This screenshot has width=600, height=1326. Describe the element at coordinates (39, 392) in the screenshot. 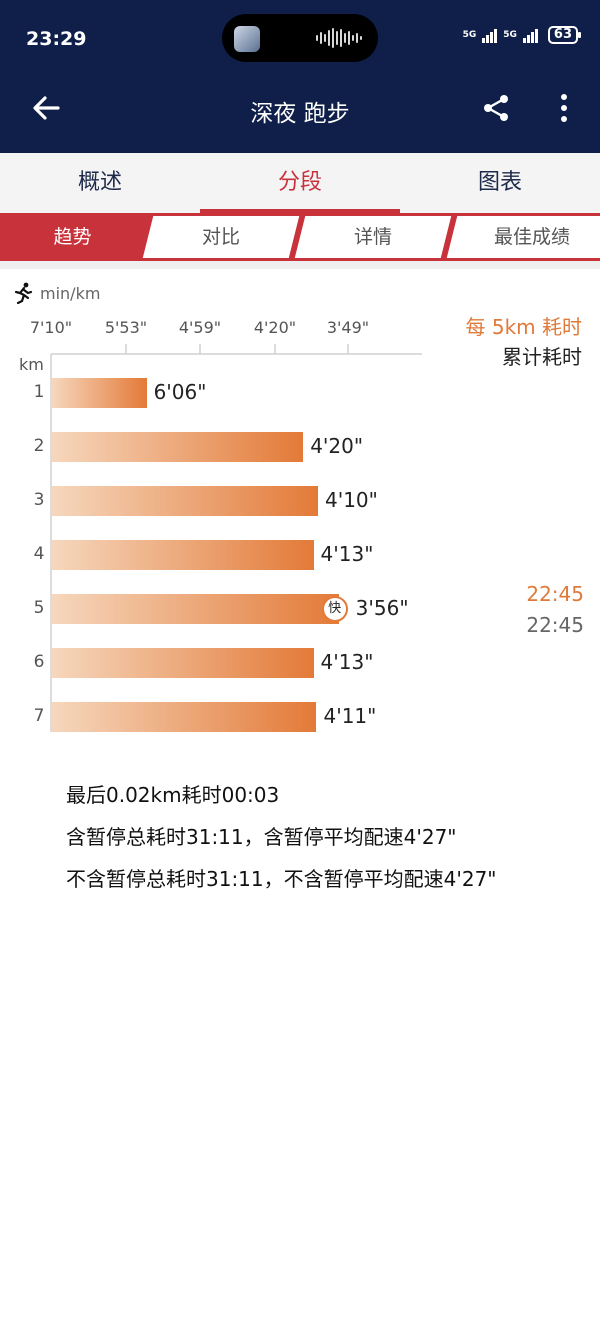

I see `km-row-label: 1` at that location.